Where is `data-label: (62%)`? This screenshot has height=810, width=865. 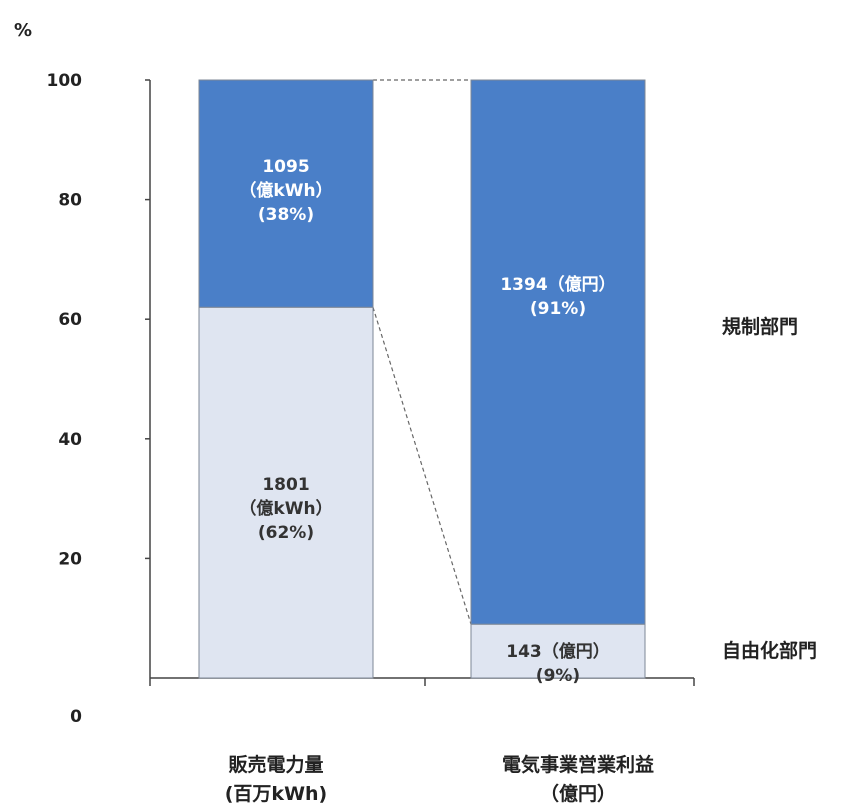 data-label: (62%) is located at coordinates (286, 533).